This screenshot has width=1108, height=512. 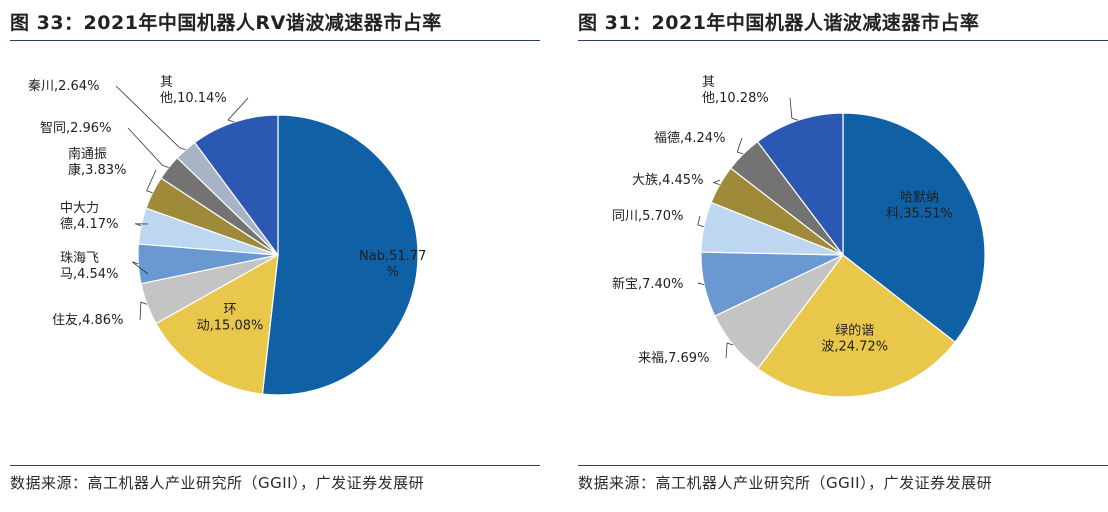 I want to click on slice-label: 福德,4.24%, so click(x=689, y=138).